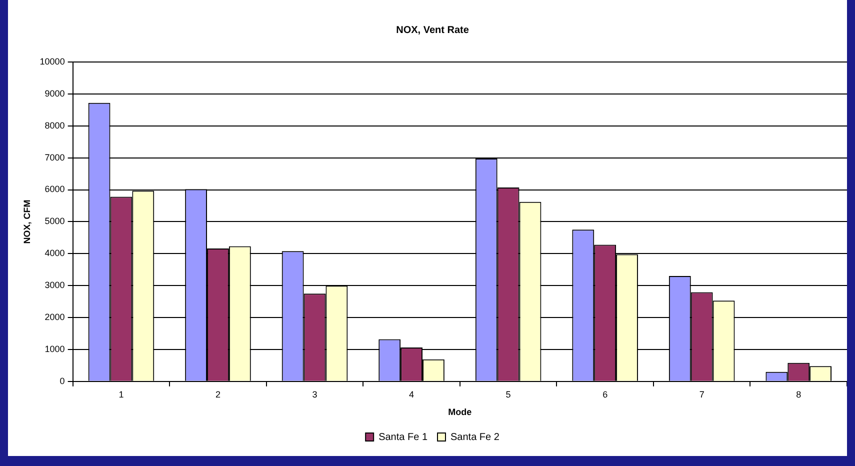 The image size is (855, 466). Describe the element at coordinates (54, 93) in the screenshot. I see `y-tick-label: 9000` at that location.